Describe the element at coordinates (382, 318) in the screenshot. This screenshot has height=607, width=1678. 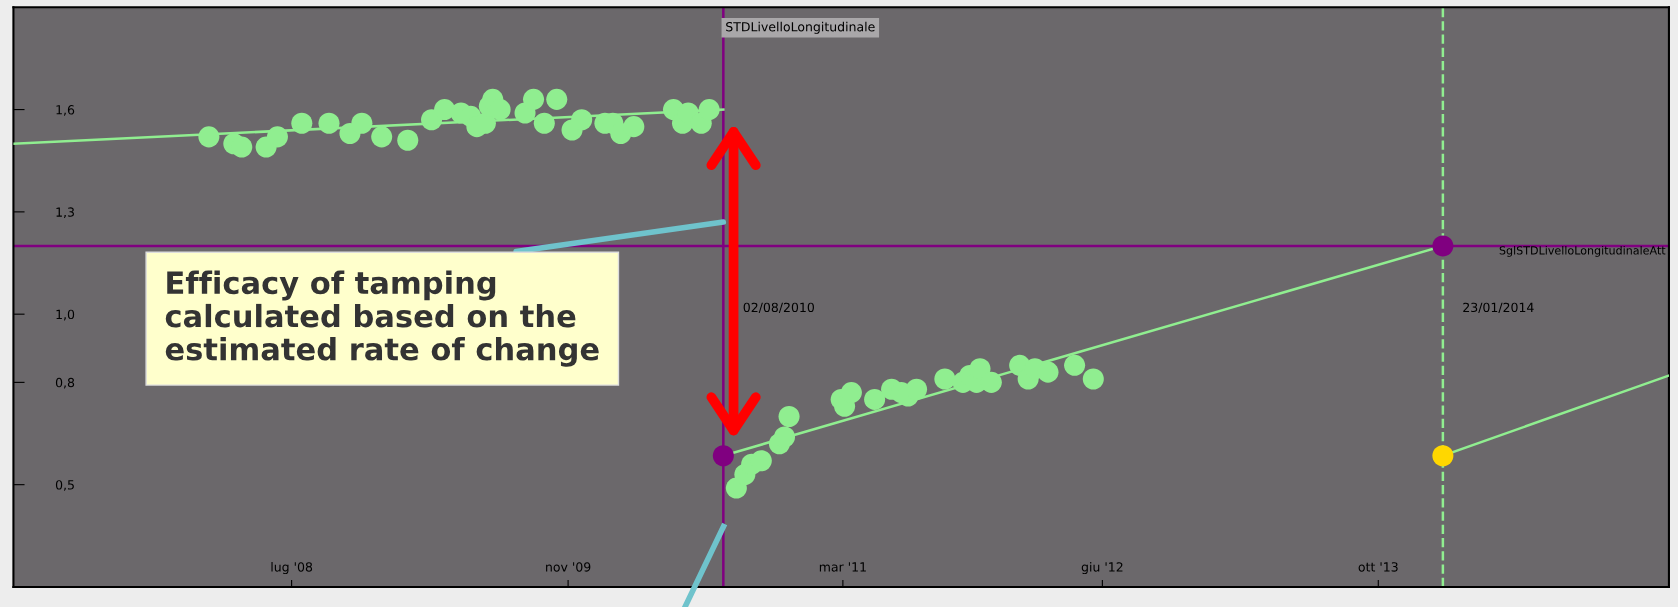
I see `annotation: Efficacy of tamping calculated based on the estimated rate of change` at that location.